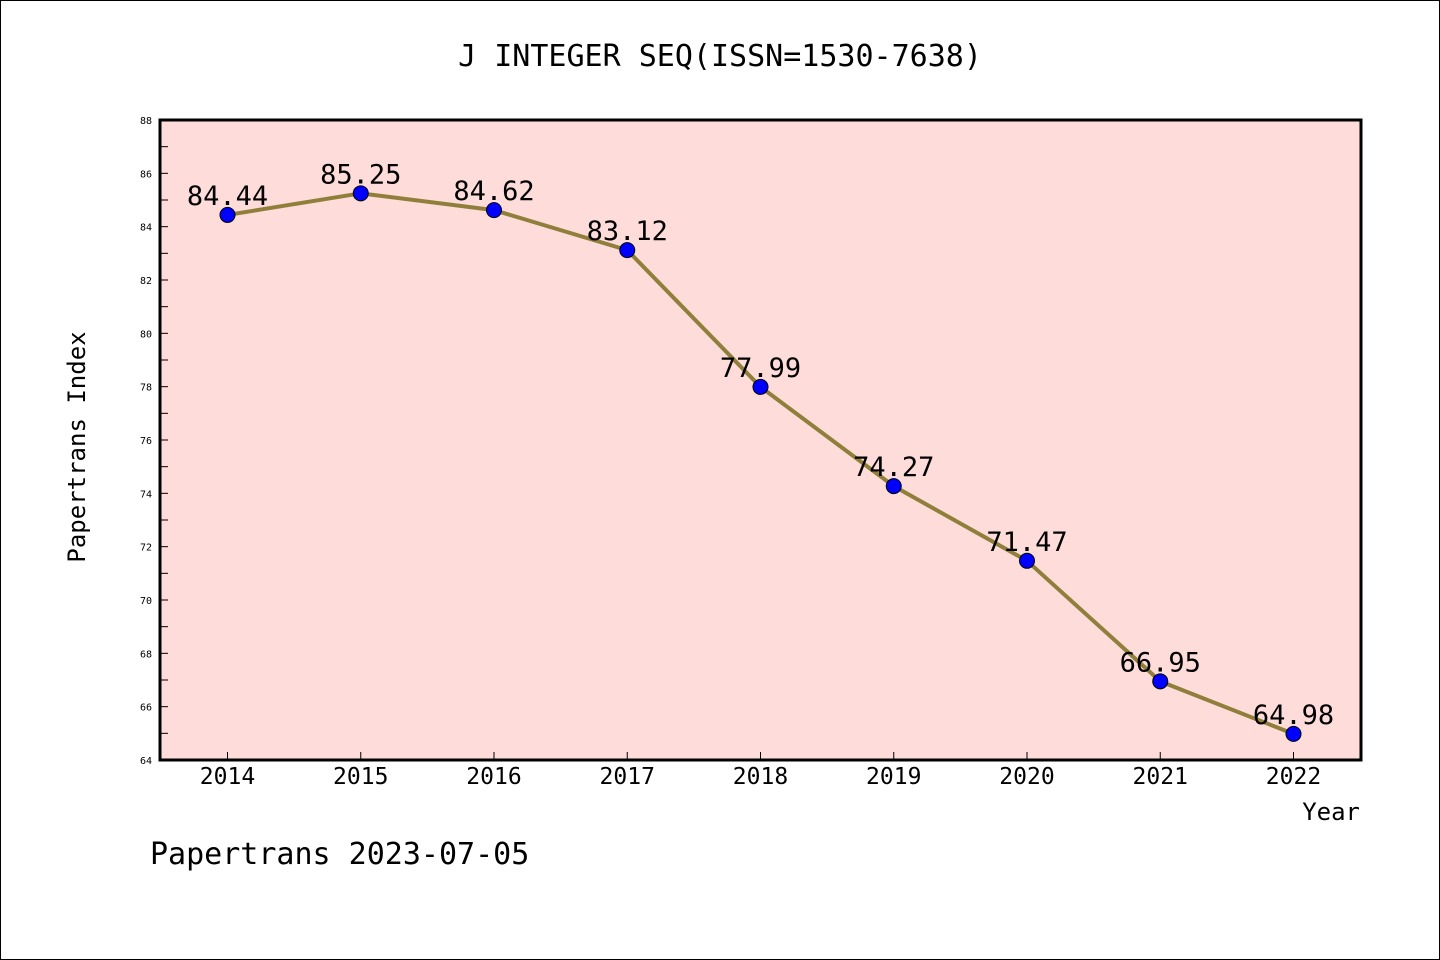  What do you see at coordinates (146, 281) in the screenshot?
I see `y-tick-label: 82` at bounding box center [146, 281].